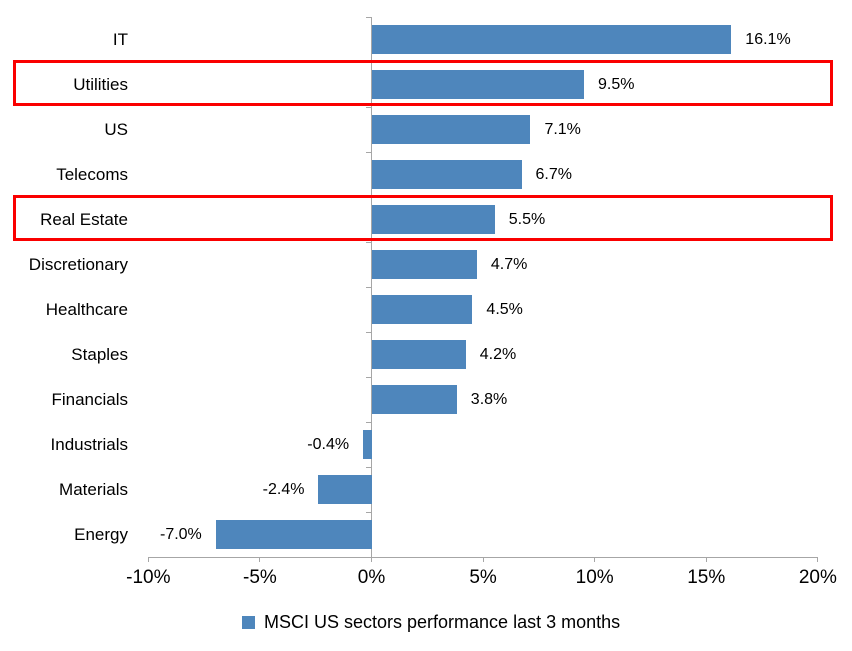 This screenshot has height=651, width=852. I want to click on category-label: Telecoms, so click(92, 174).